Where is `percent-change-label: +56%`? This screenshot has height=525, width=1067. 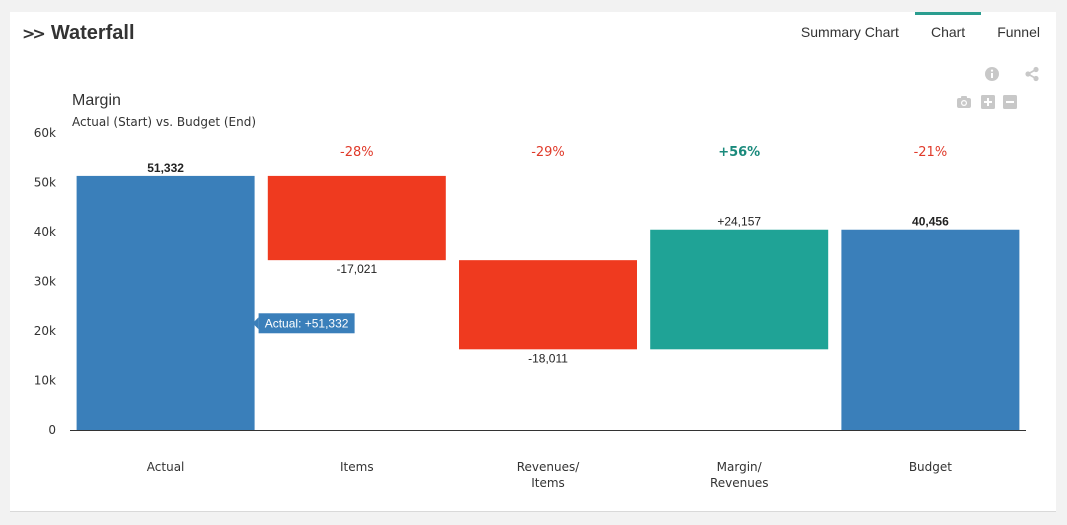 percent-change-label: +56% is located at coordinates (739, 152).